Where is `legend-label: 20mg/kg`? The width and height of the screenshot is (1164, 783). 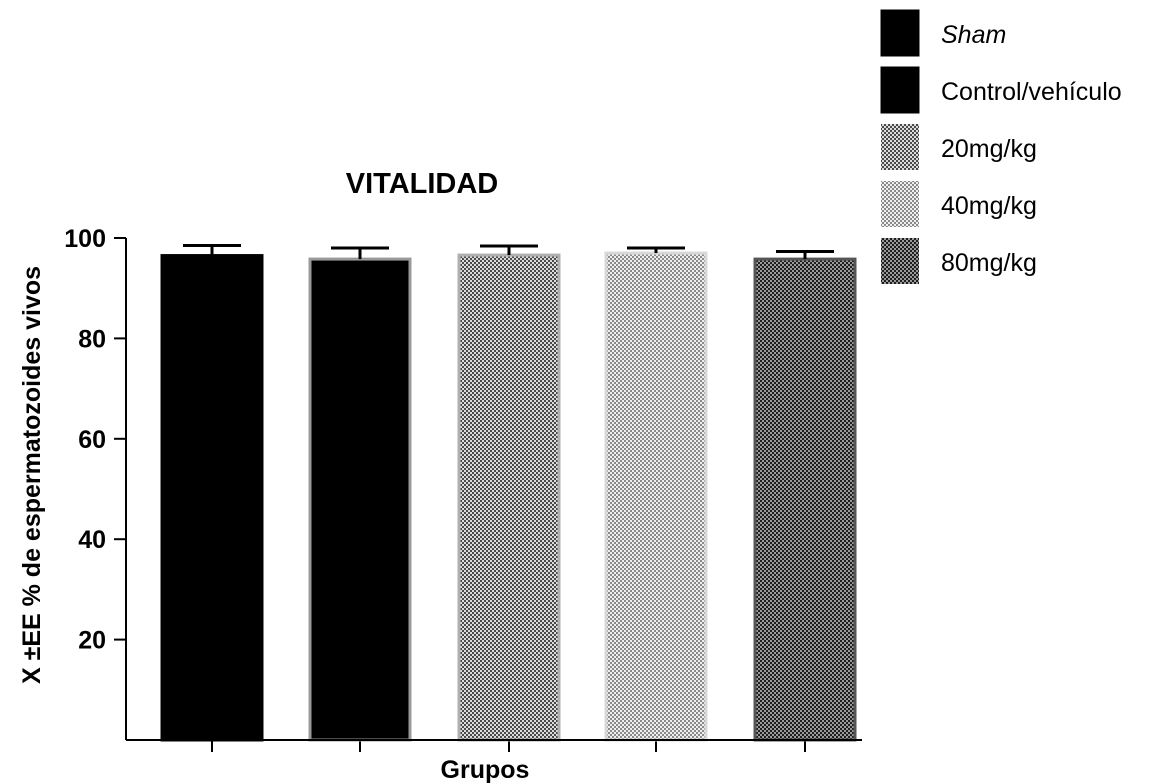 legend-label: 20mg/kg is located at coordinates (989, 149).